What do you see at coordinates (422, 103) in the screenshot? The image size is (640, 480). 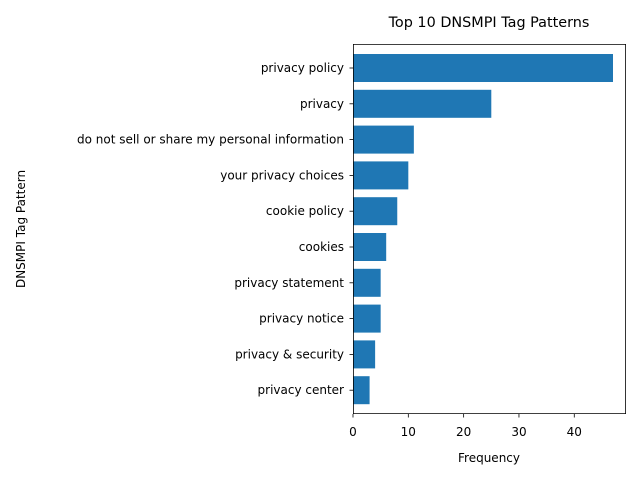 I see `bar-privacy` at bounding box center [422, 103].